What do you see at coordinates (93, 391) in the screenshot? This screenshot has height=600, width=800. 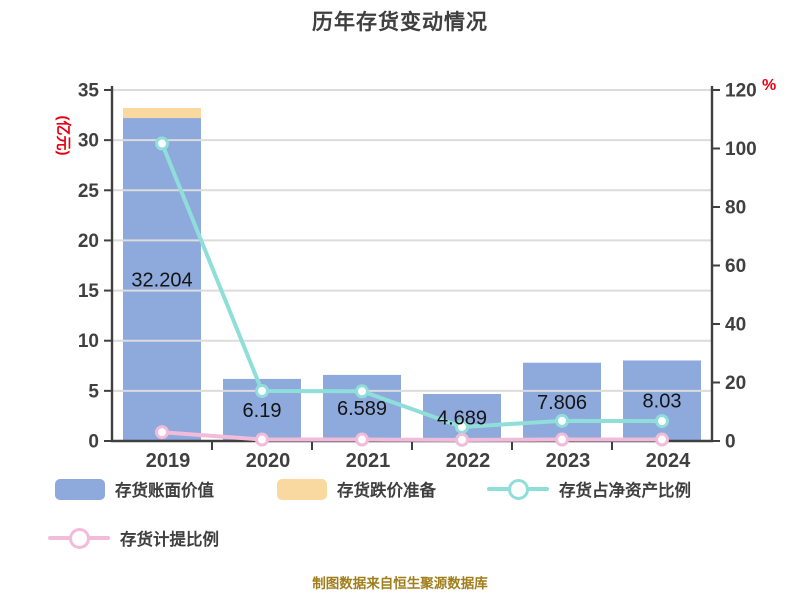 I see `left-axis-tick-label: 5` at bounding box center [93, 391].